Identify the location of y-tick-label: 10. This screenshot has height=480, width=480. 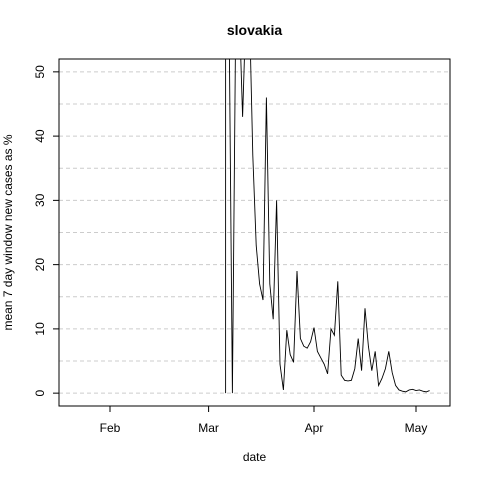
(40, 329).